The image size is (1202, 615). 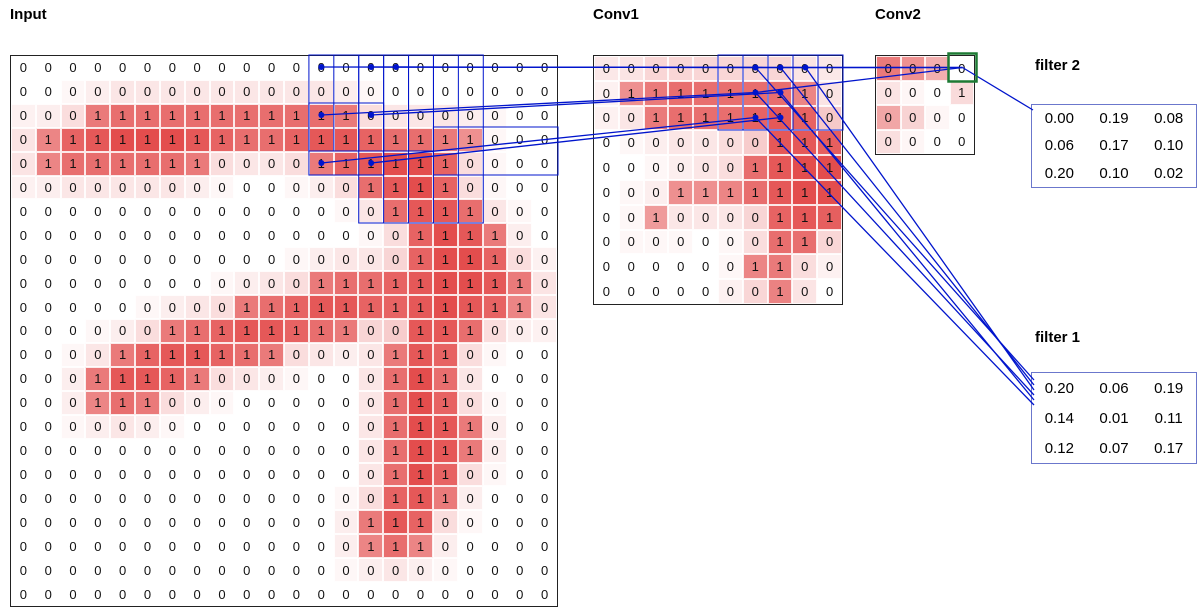 I want to click on filter1-value: 0.12, so click(x=1059, y=448).